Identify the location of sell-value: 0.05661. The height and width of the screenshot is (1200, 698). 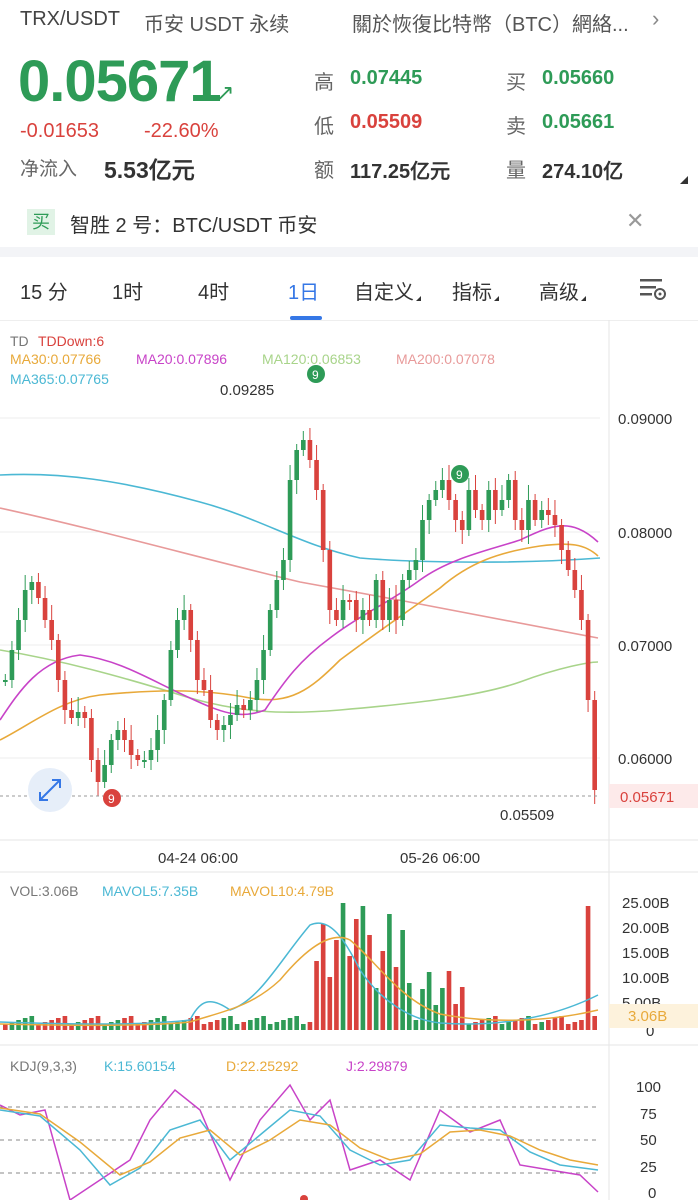
(578, 122).